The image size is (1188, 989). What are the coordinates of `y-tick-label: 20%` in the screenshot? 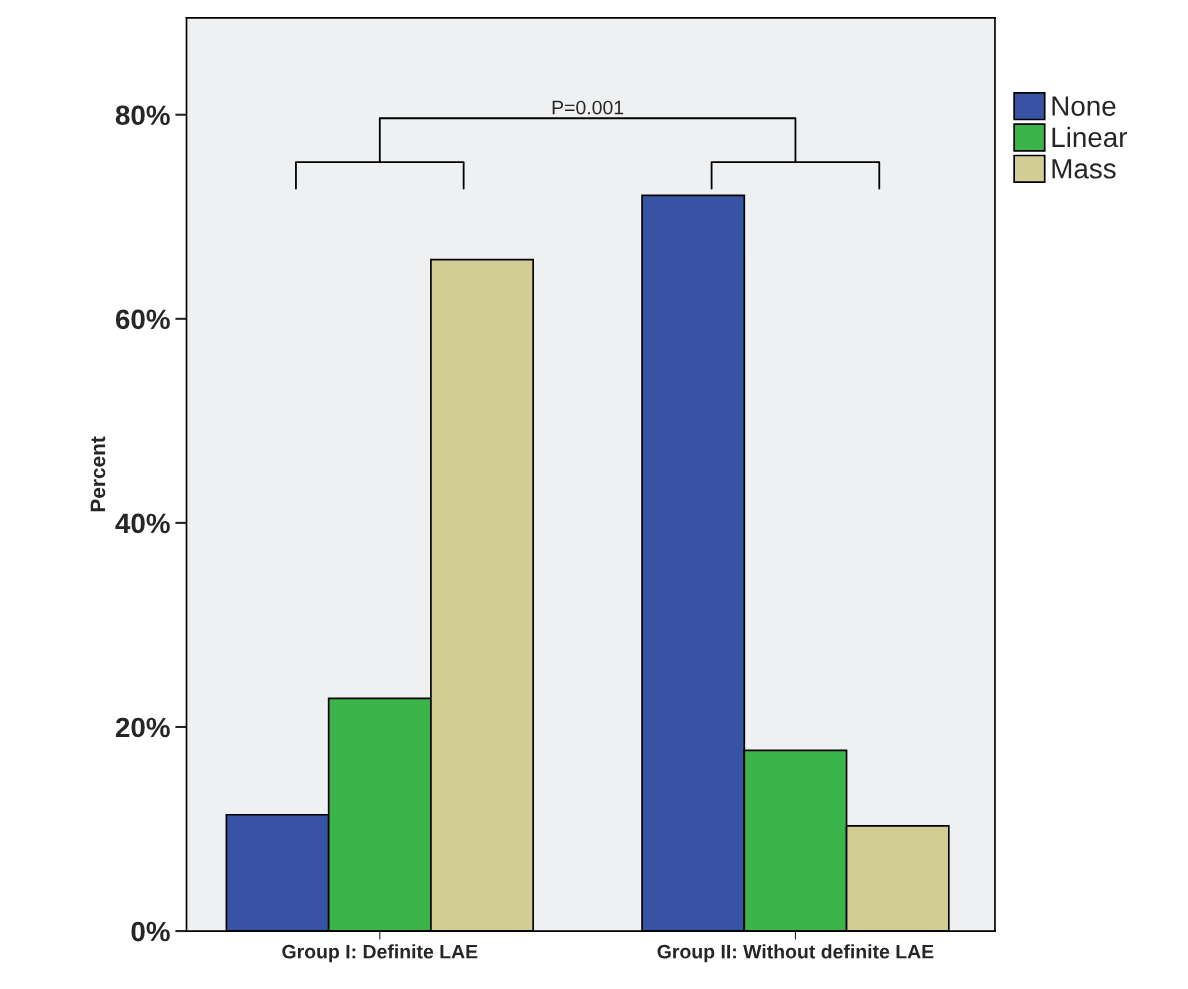 It's located at (142, 727).